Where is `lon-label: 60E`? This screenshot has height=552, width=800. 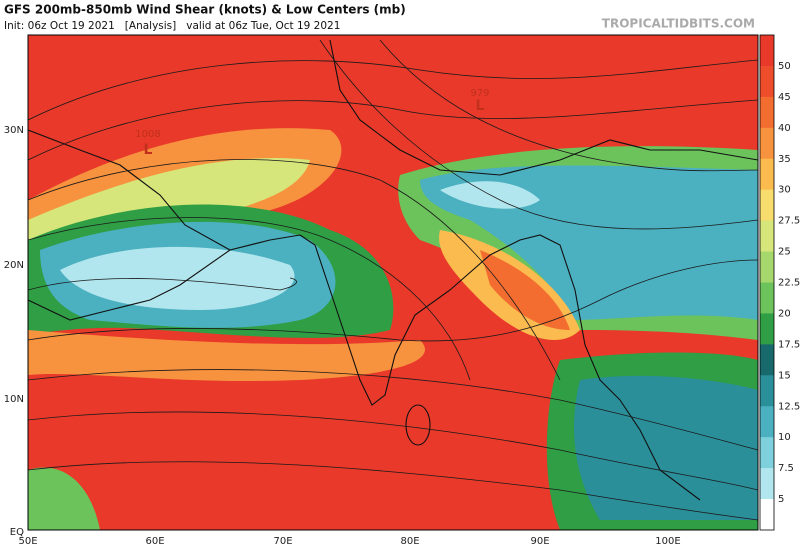
lon-label: 60E is located at coordinates (154, 541).